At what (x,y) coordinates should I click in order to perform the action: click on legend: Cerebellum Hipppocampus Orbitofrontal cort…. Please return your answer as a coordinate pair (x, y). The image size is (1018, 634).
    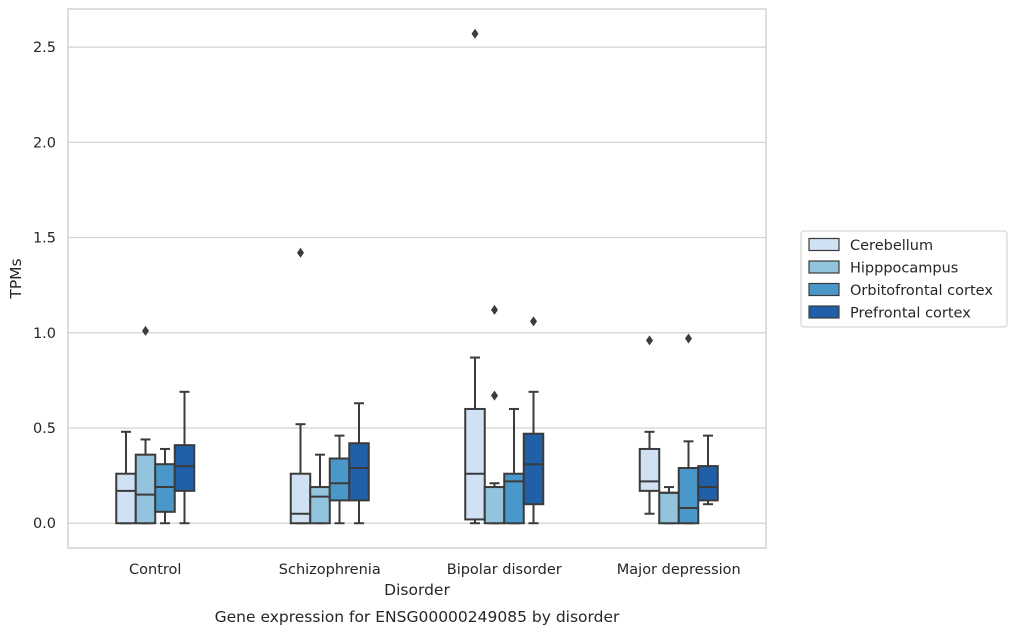
    Looking at the image, I should click on (904, 279).